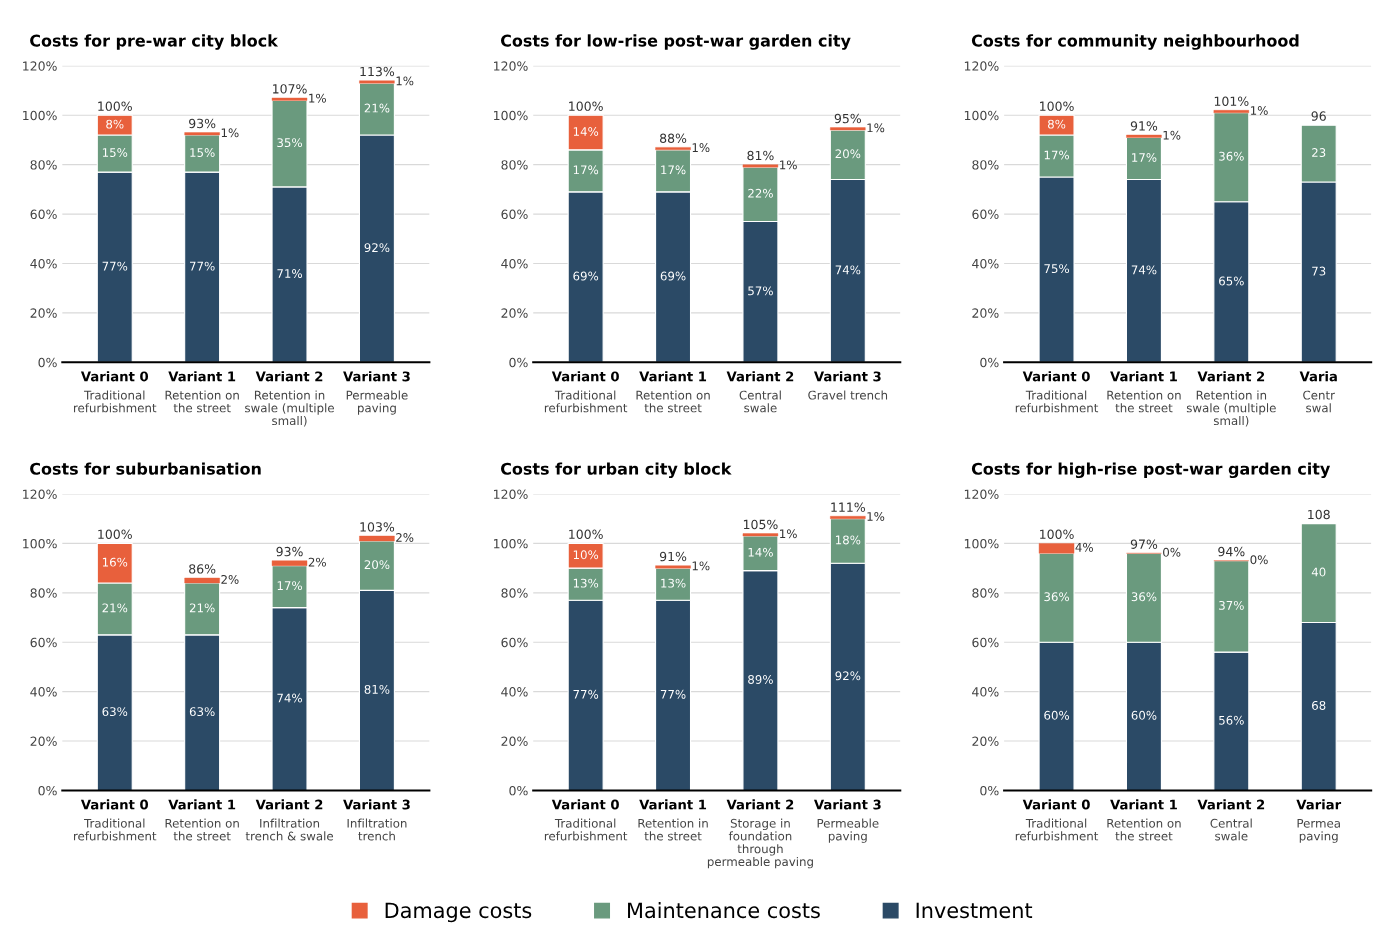 Image resolution: width=1385 pixels, height=941 pixels. Describe the element at coordinates (847, 821) in the screenshot. I see `x-tick-label: Variant 3 Permeable paving` at that location.